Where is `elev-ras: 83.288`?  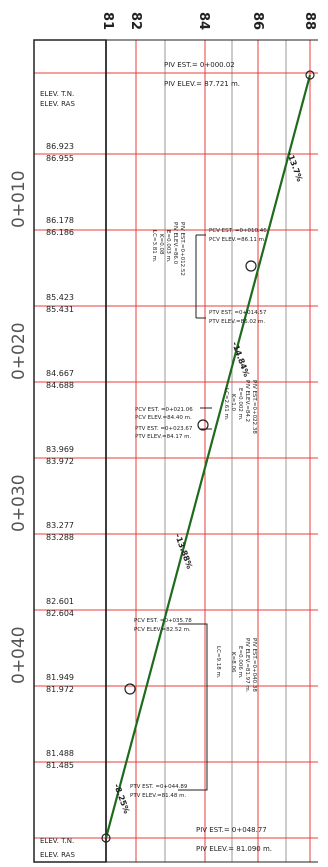
elev-ras: 83.288 is located at coordinates (60, 537).